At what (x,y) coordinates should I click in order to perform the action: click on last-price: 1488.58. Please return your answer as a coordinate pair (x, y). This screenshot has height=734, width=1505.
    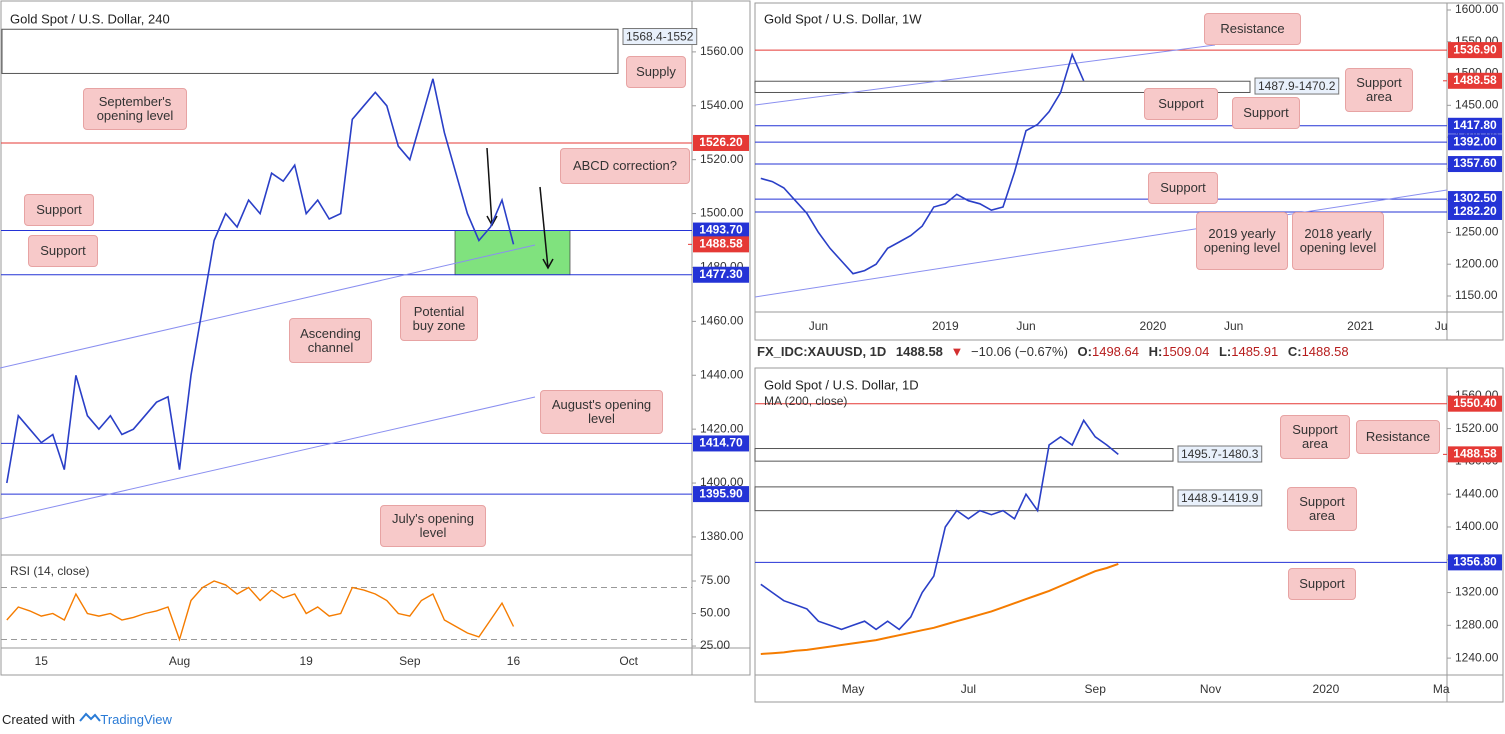
    Looking at the image, I should click on (919, 351).